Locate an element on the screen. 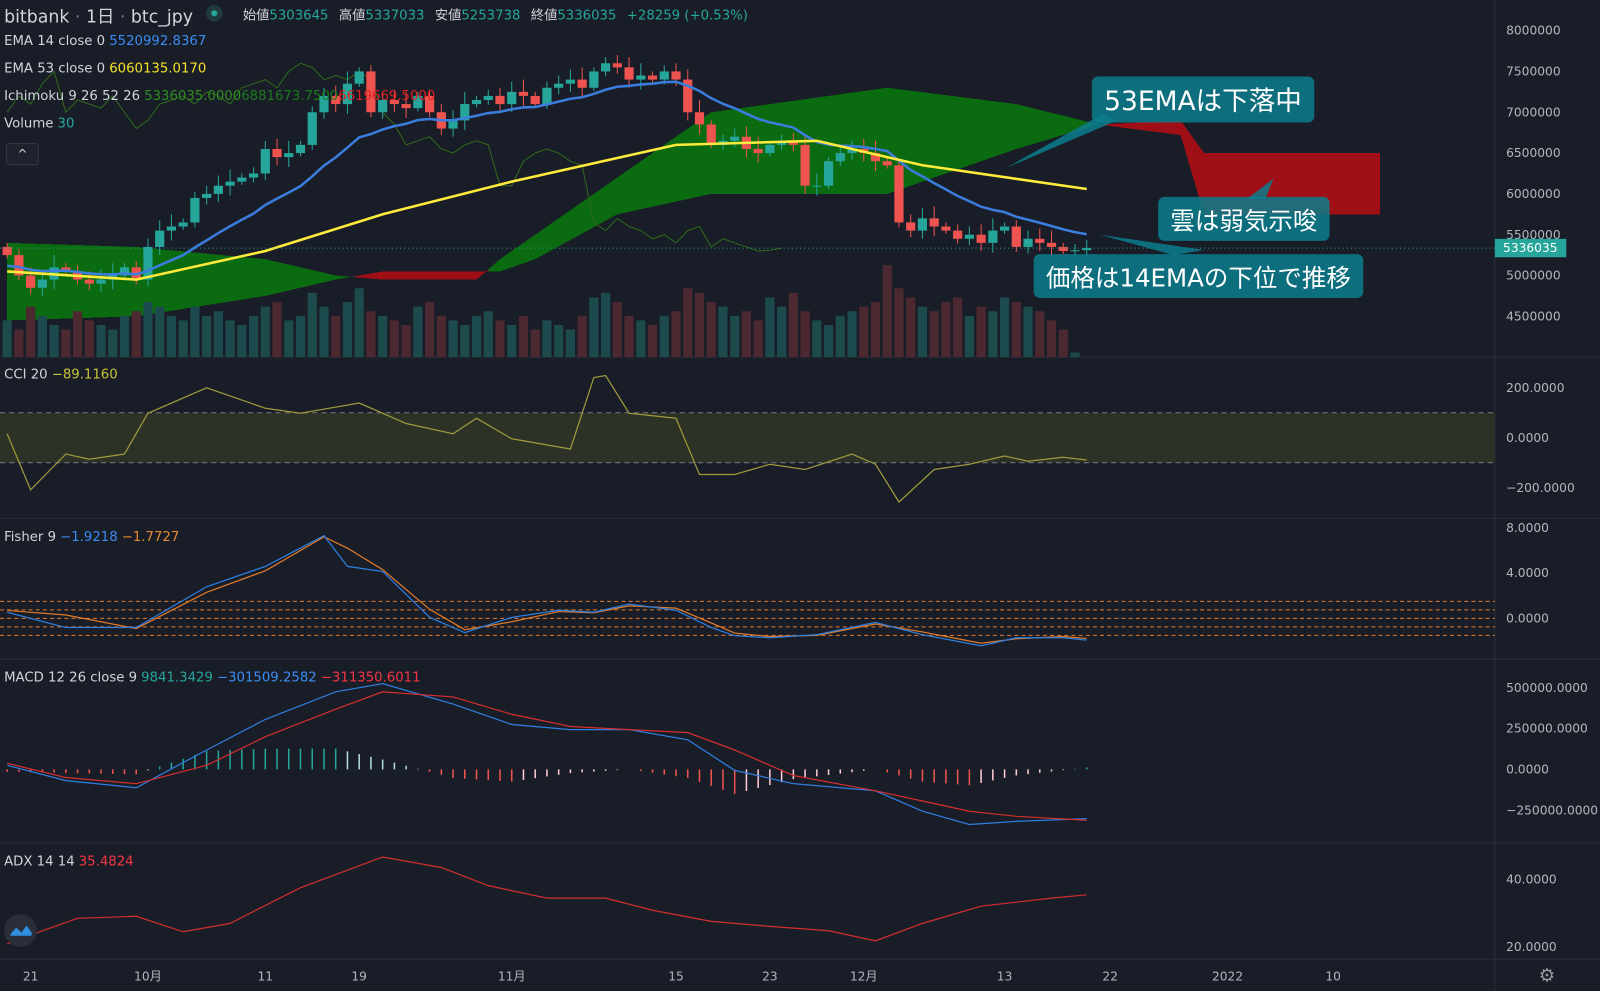 The image size is (1600, 991). time-tick-label: 11 is located at coordinates (266, 977).